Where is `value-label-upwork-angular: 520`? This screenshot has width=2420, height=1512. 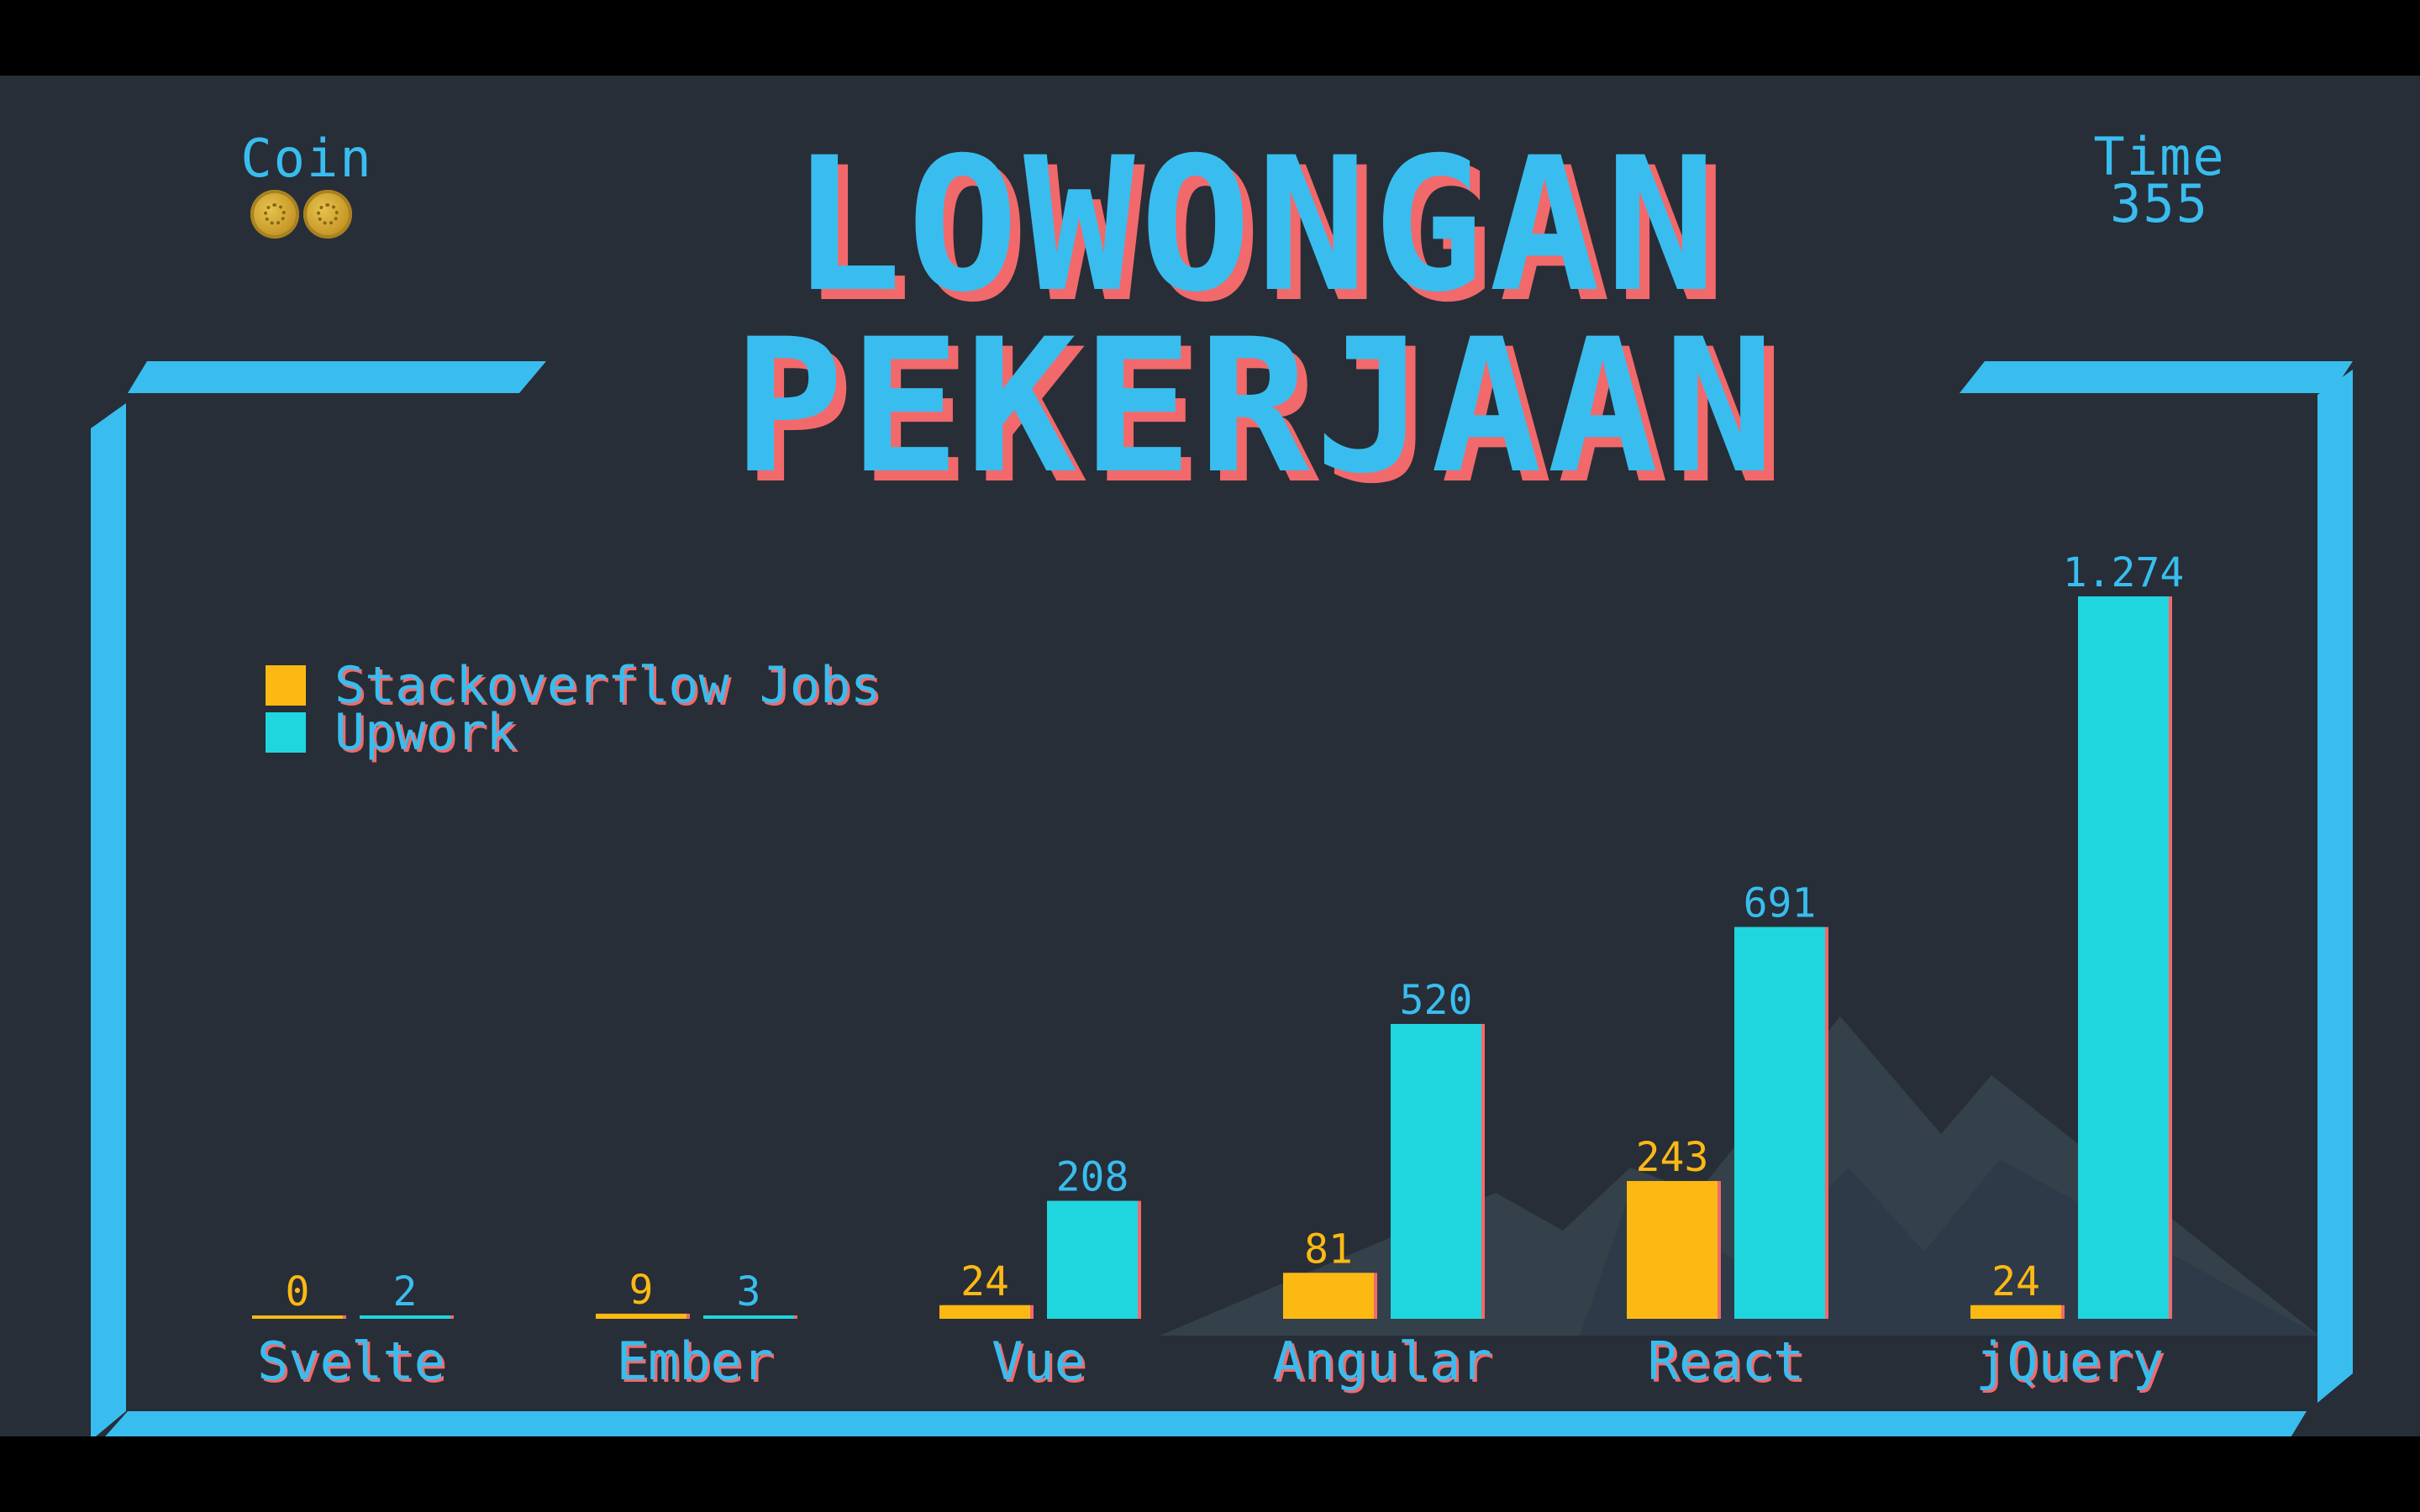
value-label-upwork-angular: 520 is located at coordinates (1437, 1000).